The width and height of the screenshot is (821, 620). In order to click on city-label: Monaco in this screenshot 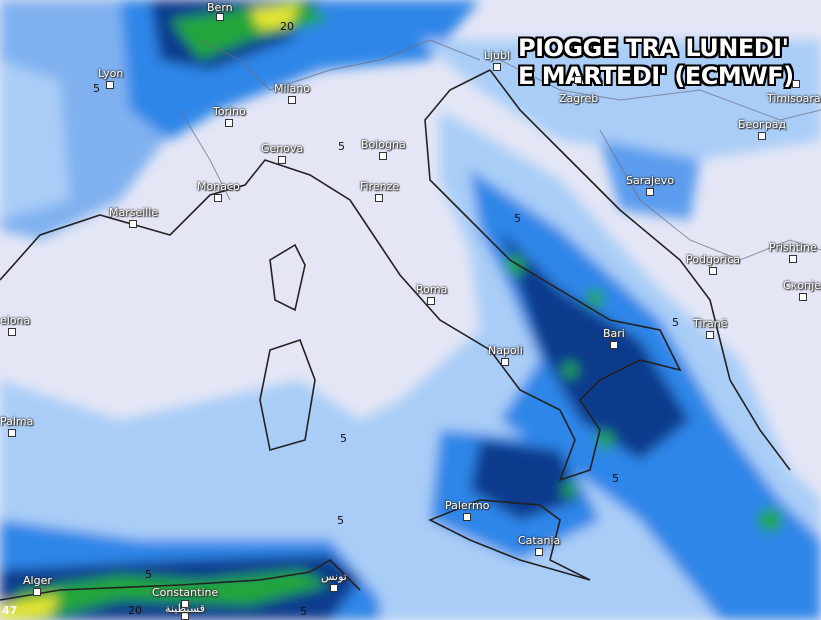, I will do `click(218, 186)`.